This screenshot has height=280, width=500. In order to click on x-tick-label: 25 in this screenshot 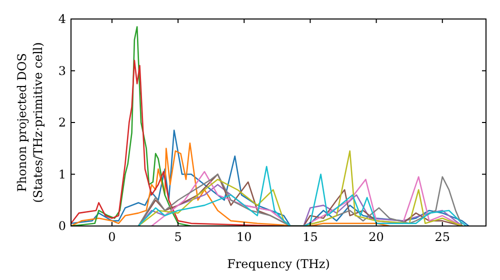, I will do `click(442, 237)`.